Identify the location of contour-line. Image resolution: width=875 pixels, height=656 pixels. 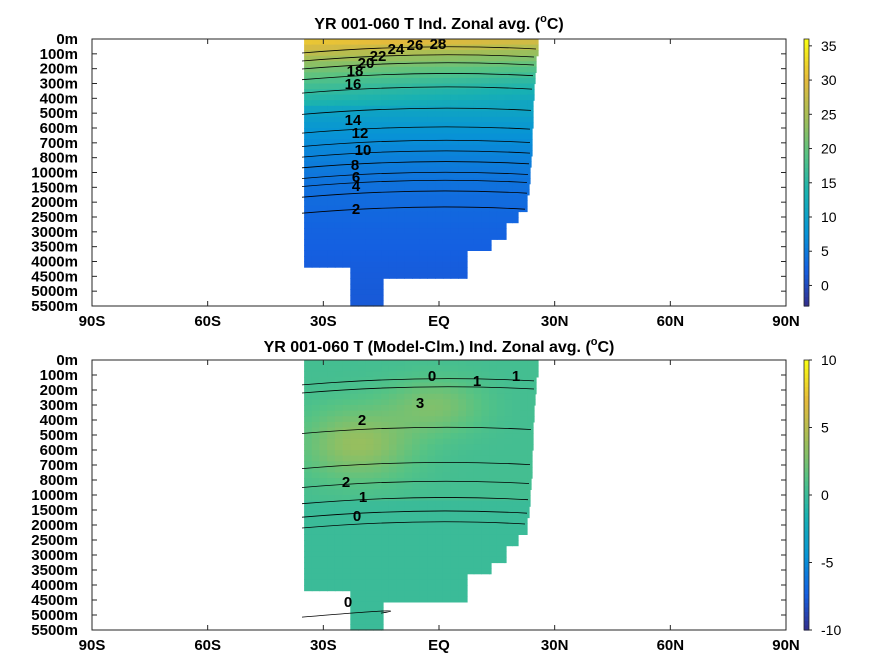
(418, 66).